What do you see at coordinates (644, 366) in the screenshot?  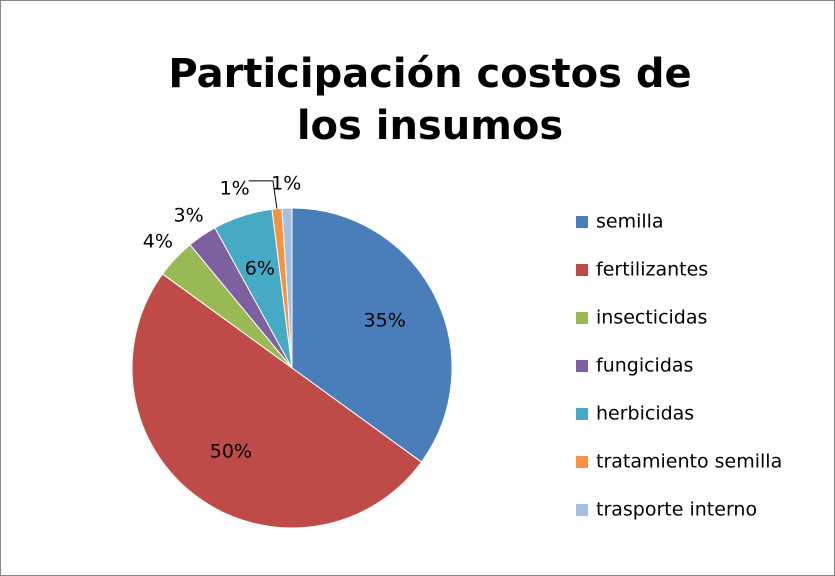 I see `legend-label: fungicidas` at bounding box center [644, 366].